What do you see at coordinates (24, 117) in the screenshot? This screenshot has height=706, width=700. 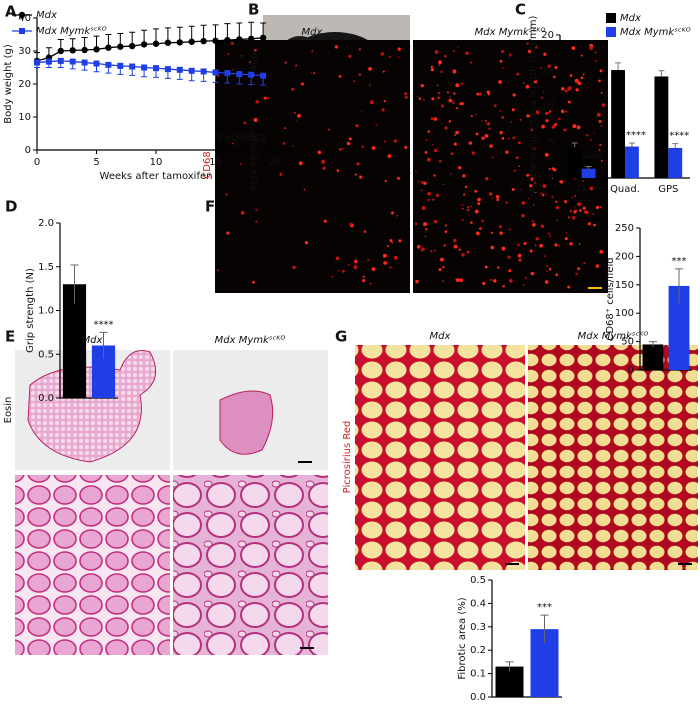 I see `y-tick-label: 10` at bounding box center [24, 117].